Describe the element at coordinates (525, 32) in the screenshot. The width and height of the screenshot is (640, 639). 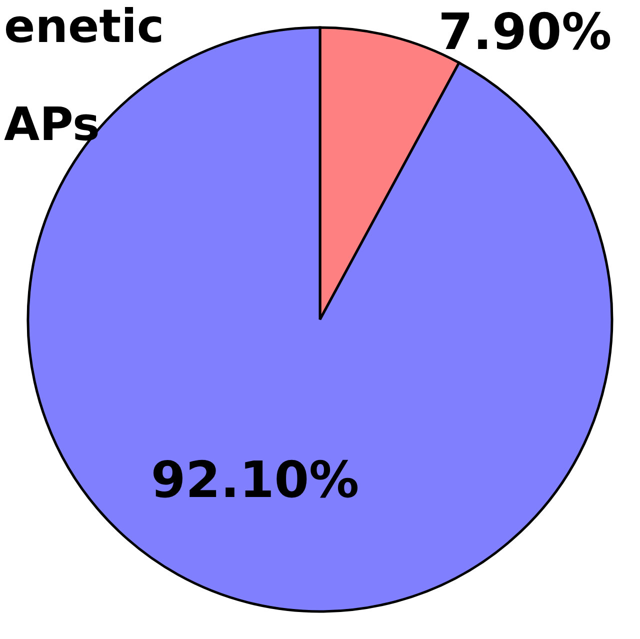
I see `data-label: 7.90%` at that location.